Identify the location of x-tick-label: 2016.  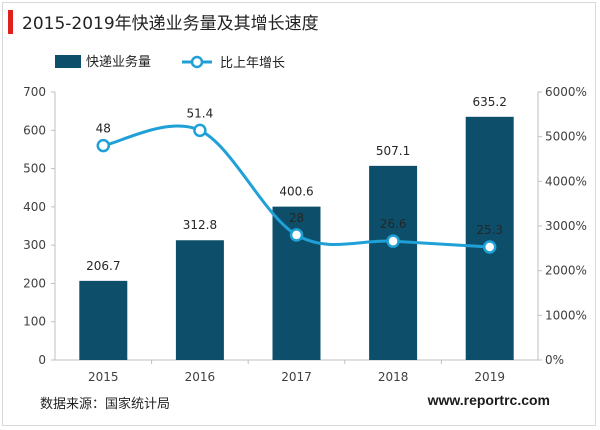
(200, 377).